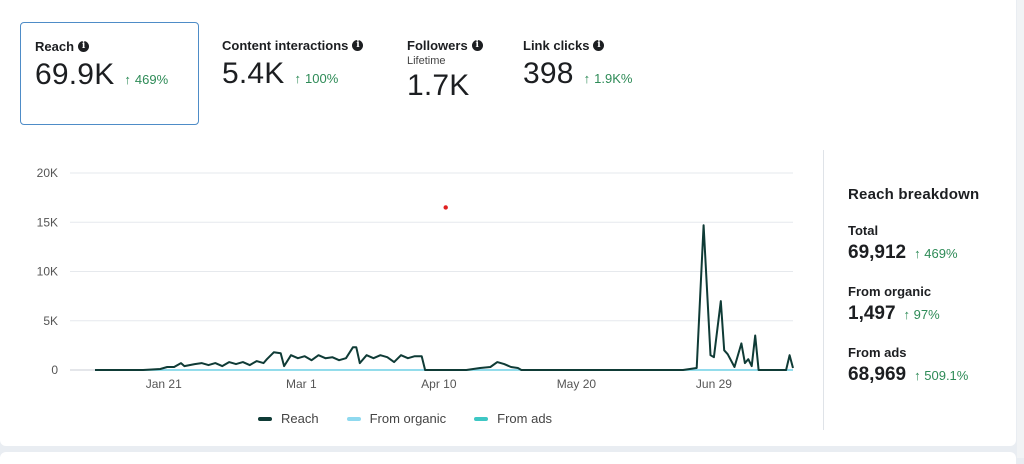  Describe the element at coordinates (109, 46) in the screenshot. I see `metric-title: Reach i` at that location.